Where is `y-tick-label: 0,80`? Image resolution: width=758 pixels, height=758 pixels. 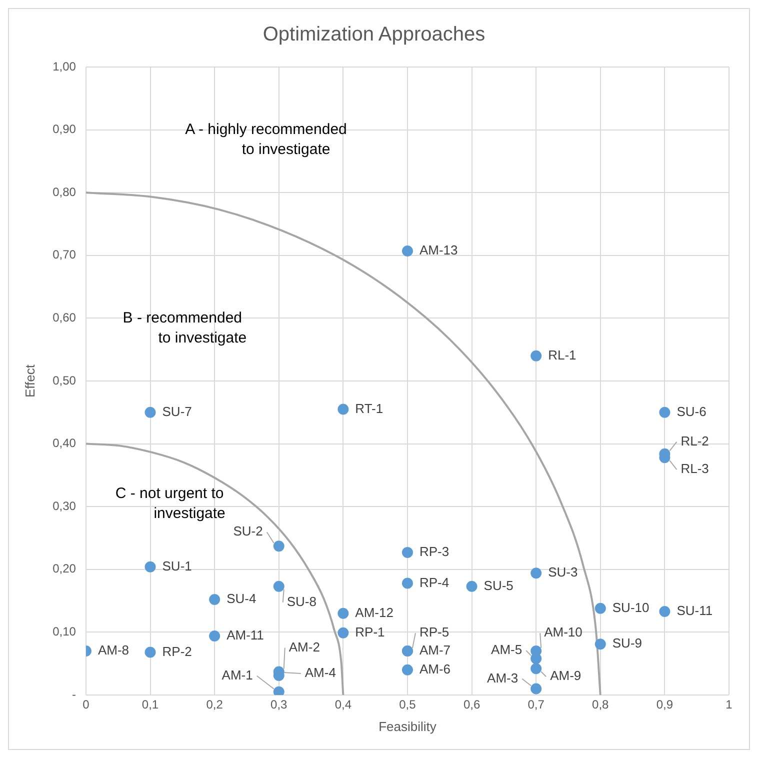
y-tick-label: 0,80 is located at coordinates (64, 191).